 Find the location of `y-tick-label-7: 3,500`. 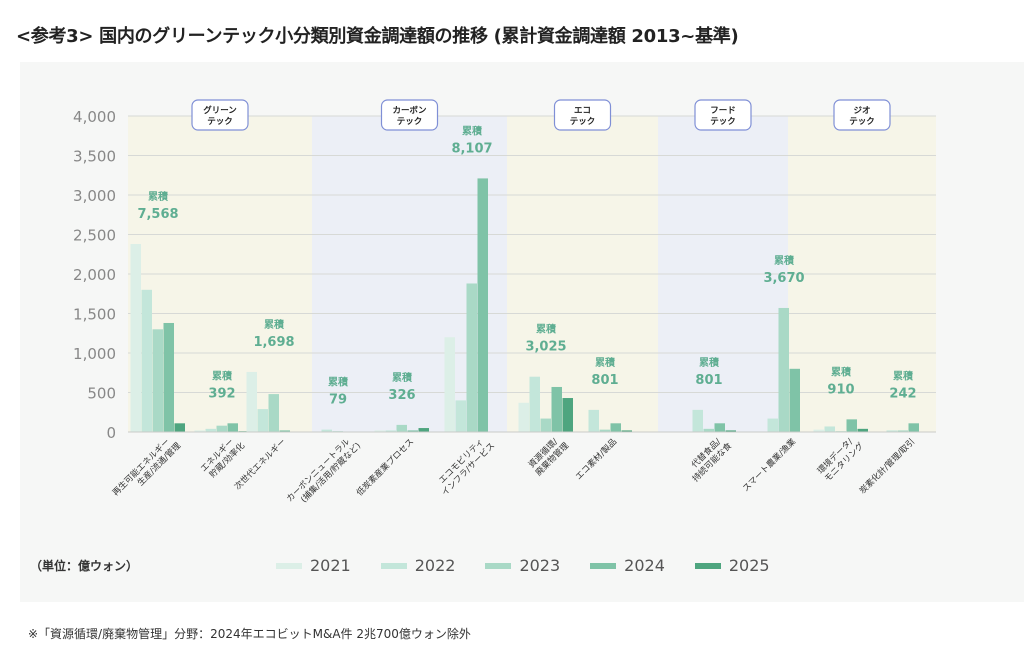

y-tick-label-7: 3,500 is located at coordinates (94, 157).